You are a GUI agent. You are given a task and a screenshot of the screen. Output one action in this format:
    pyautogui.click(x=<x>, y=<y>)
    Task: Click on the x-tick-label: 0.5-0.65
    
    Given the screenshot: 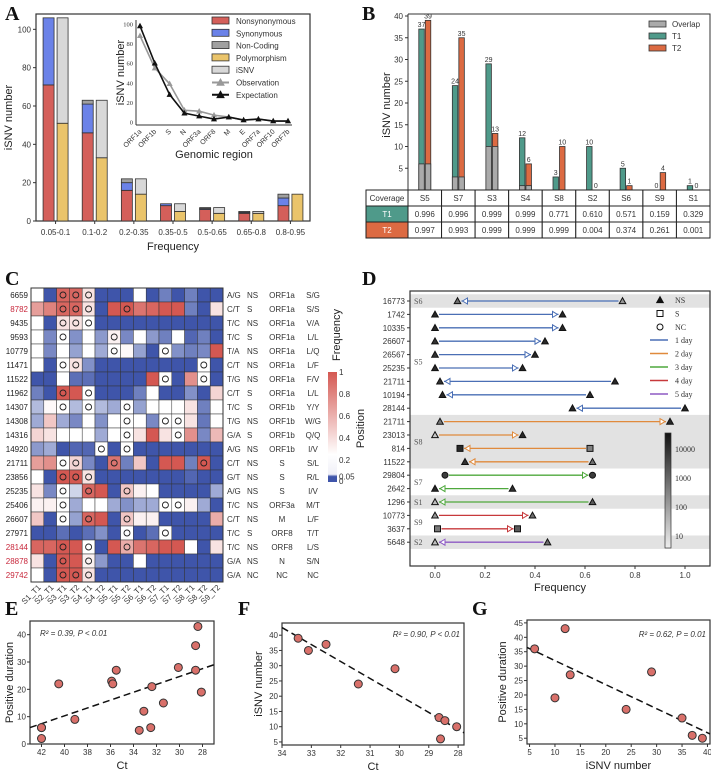 What is the action you would take?
    pyautogui.click(x=212, y=232)
    